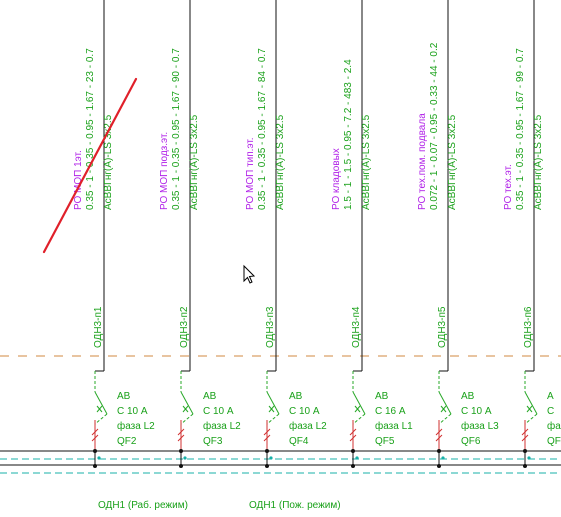 The width and height of the screenshot is (561, 517). I want to click on cursor-arrow-icon, so click(249, 274).